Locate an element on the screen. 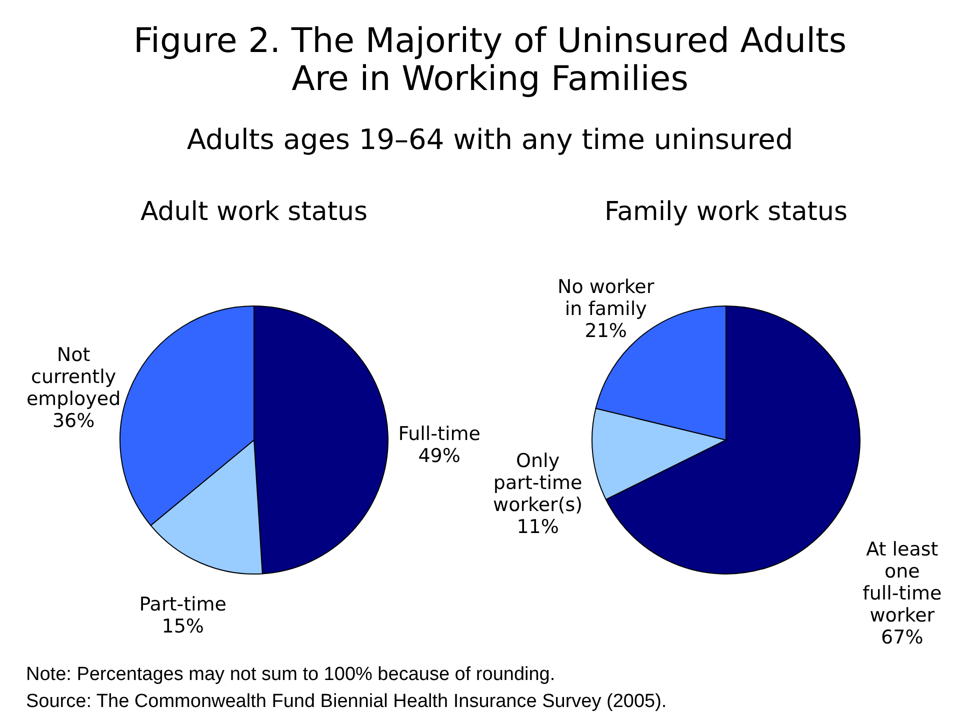 This screenshot has height=724, width=961. chart-title: Family work status is located at coordinates (726, 212).